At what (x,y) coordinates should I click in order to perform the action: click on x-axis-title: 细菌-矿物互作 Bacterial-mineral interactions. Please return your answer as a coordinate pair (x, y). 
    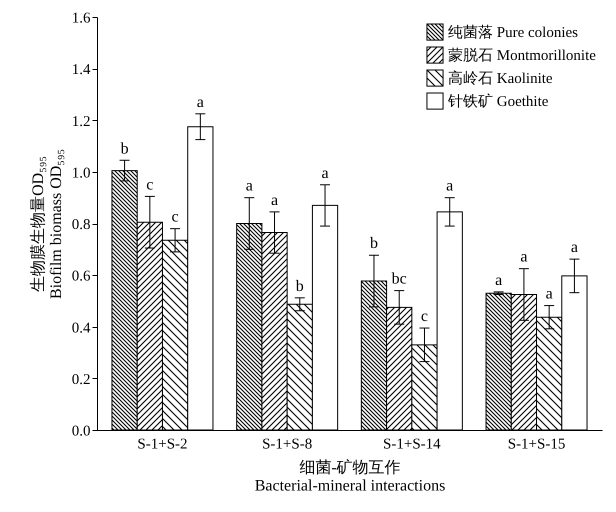
    Looking at the image, I should click on (350, 476).